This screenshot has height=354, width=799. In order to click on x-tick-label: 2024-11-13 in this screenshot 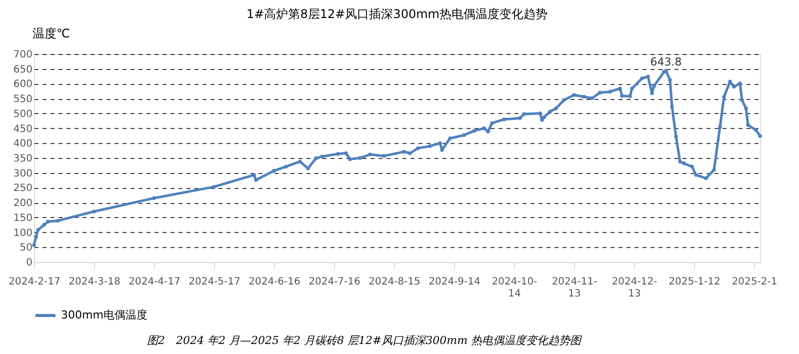, I will do `click(575, 288)`.